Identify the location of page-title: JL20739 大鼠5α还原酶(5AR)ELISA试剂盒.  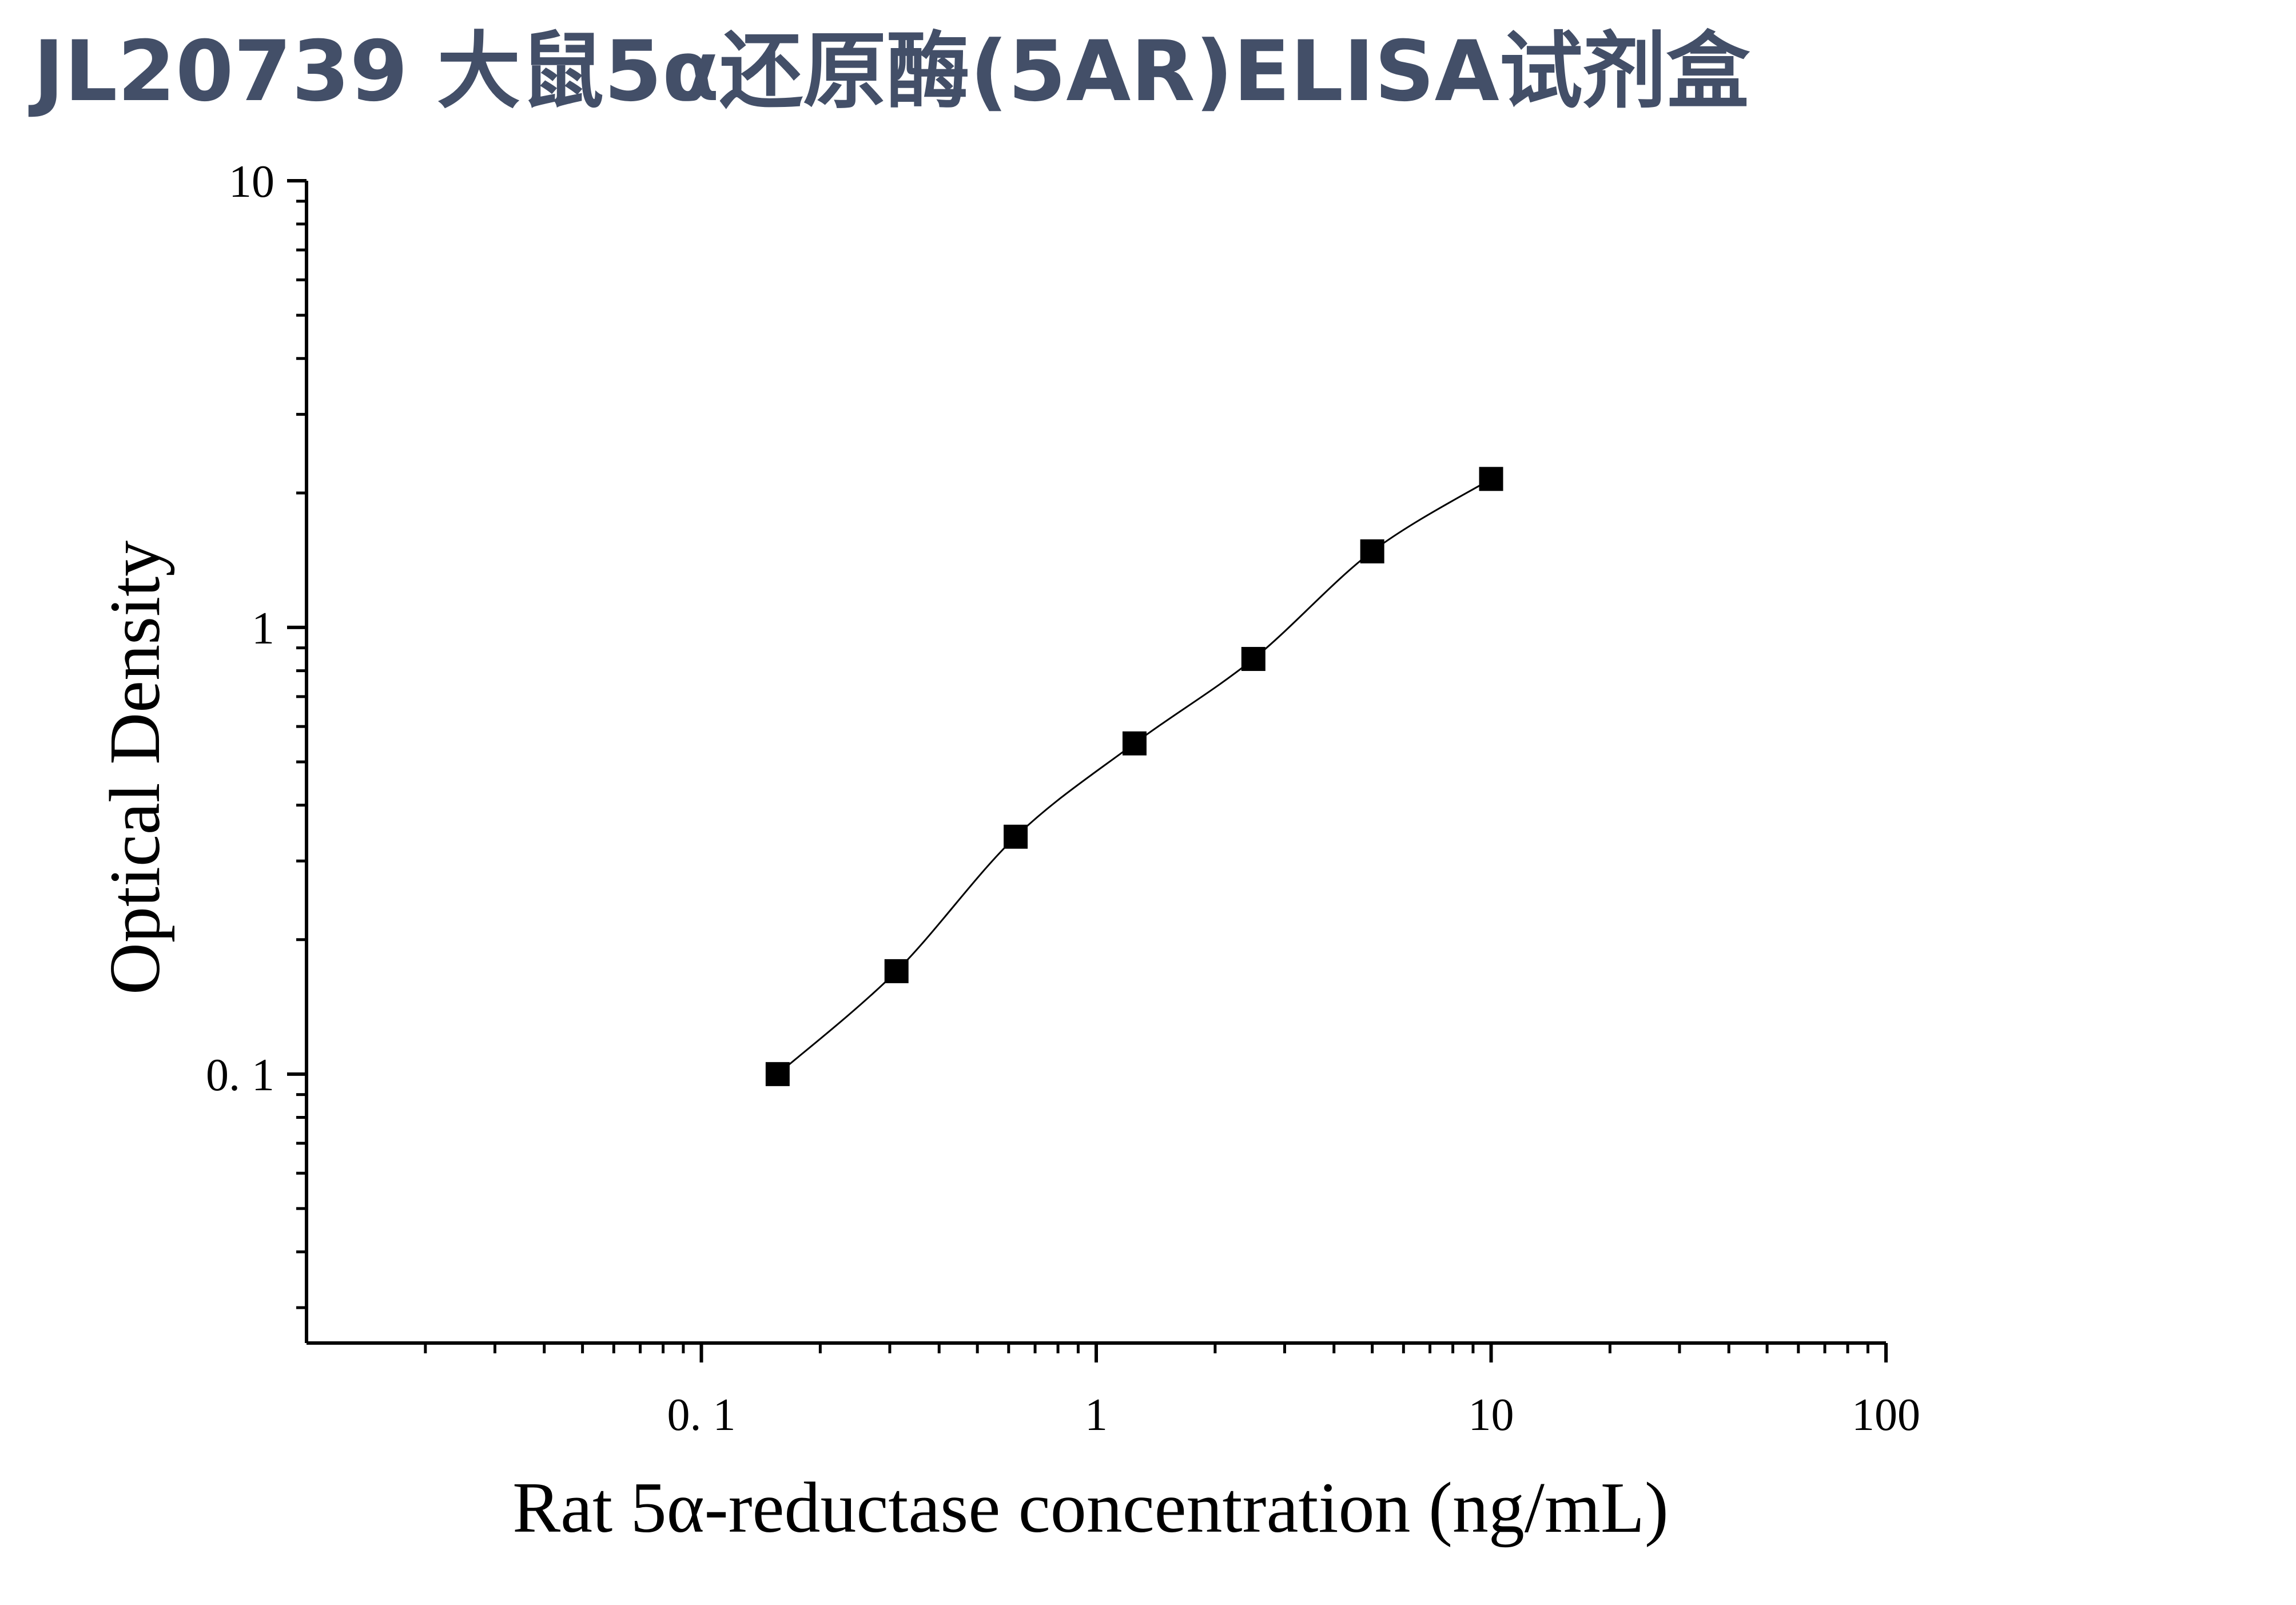
(891, 71).